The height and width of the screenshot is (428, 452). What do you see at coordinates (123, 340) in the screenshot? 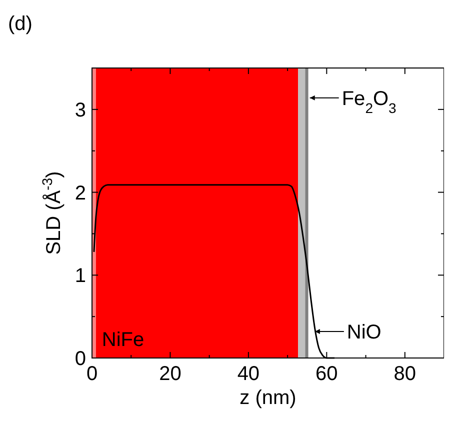
I see `band-label: NiFe` at bounding box center [123, 340].